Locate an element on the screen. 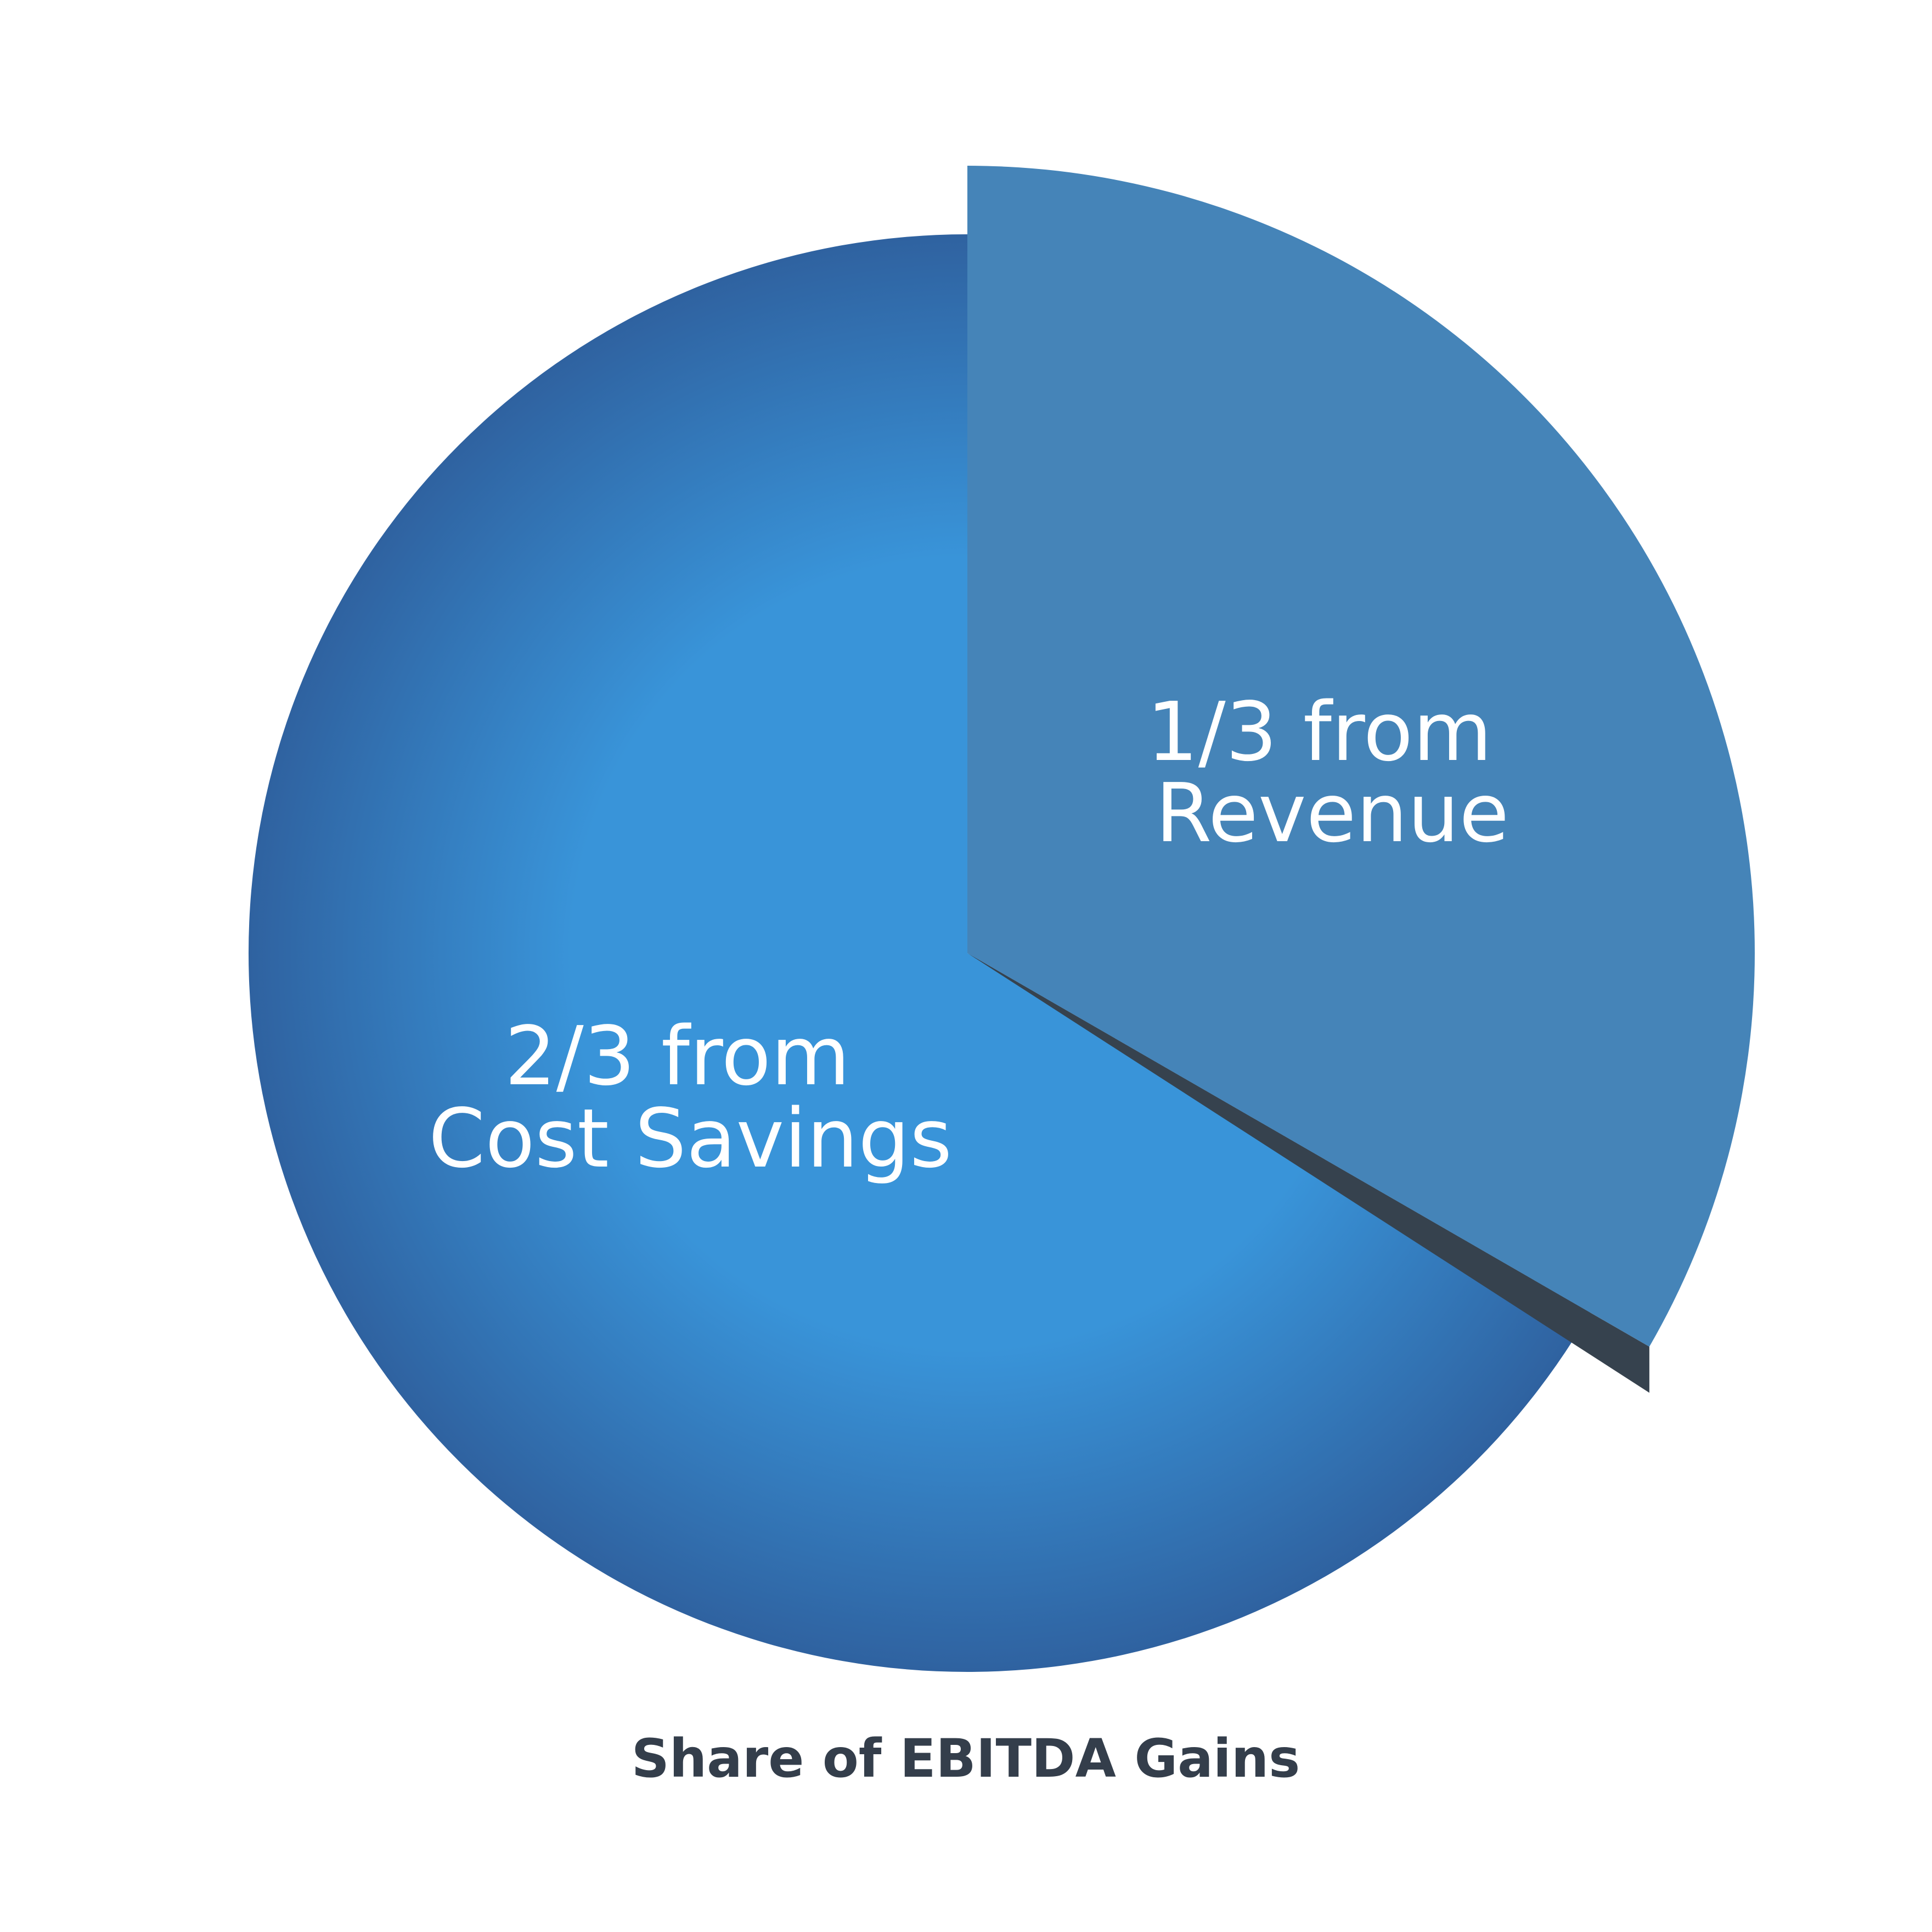 This screenshot has width=1932, height=1932. revenue-slice-shadow is located at coordinates (1308, 1173).